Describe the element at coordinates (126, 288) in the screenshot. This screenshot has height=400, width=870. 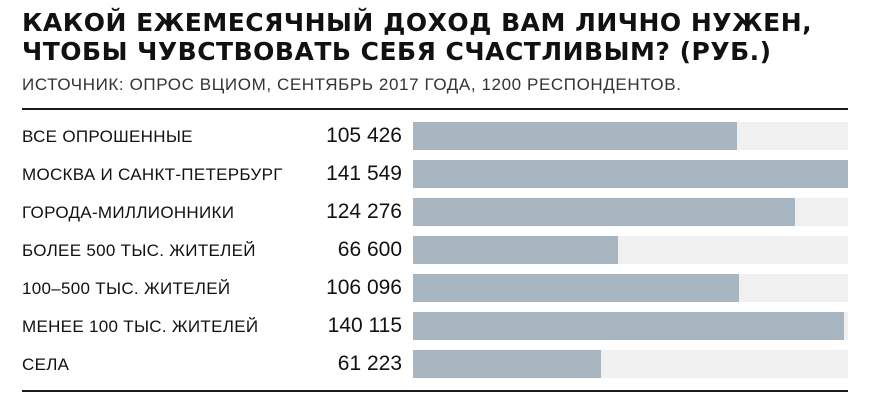
I see `category-label: 100–500 ТЫС. ЖИТЕЛЕЙ` at that location.